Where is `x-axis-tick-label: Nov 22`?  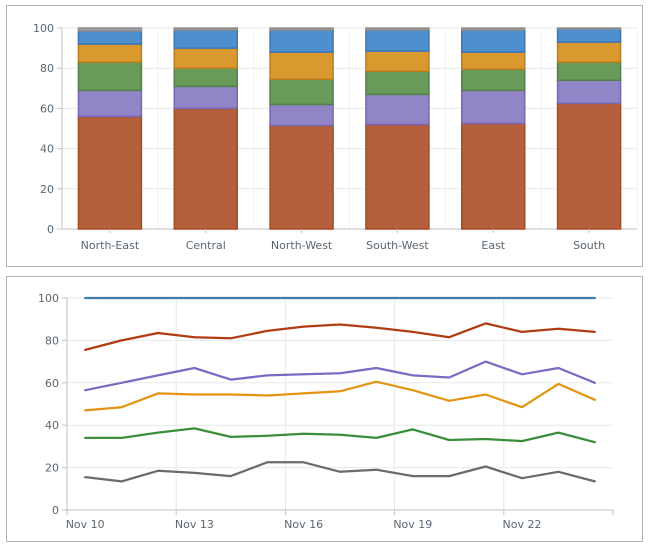
x-axis-tick-label: Nov 22 is located at coordinates (522, 524).